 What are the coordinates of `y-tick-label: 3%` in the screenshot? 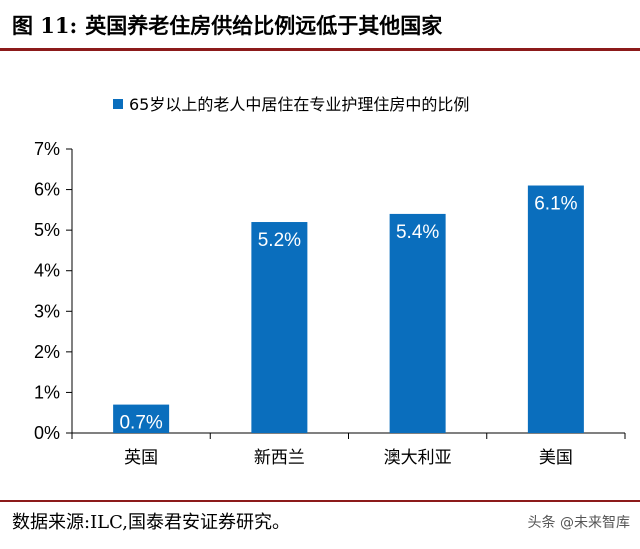 It's located at (47, 311).